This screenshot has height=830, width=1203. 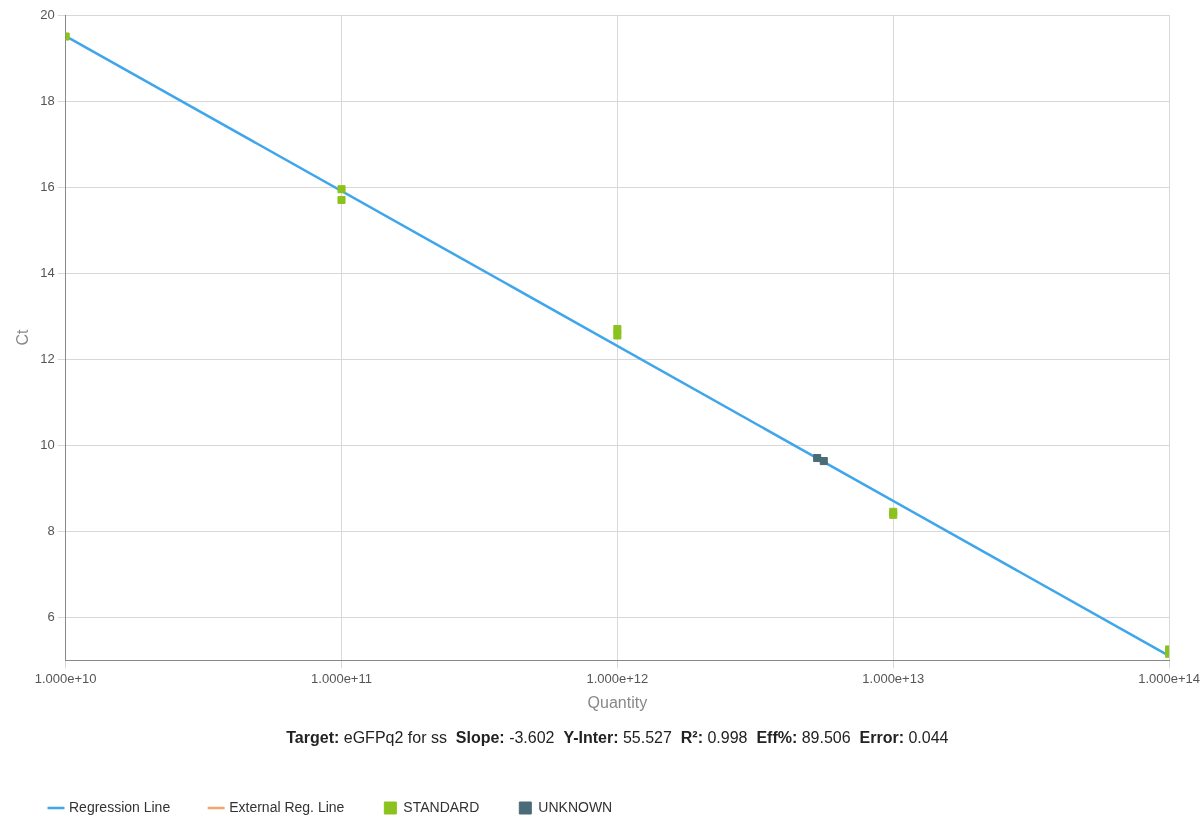 What do you see at coordinates (65, 678) in the screenshot?
I see `x-tick-label: 1.000e+10` at bounding box center [65, 678].